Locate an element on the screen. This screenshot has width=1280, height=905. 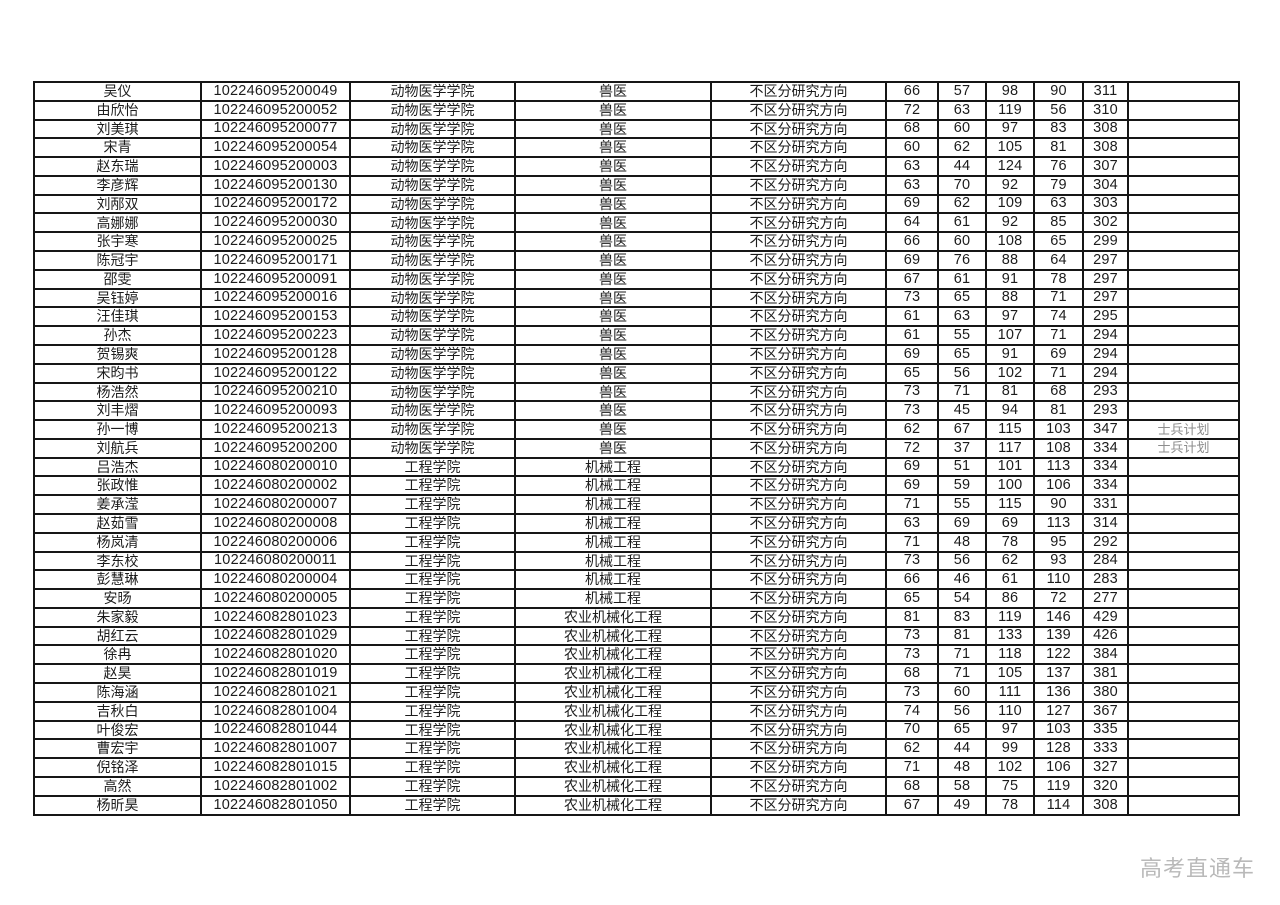
cell-s2: 65 is located at coordinates (962, 298).